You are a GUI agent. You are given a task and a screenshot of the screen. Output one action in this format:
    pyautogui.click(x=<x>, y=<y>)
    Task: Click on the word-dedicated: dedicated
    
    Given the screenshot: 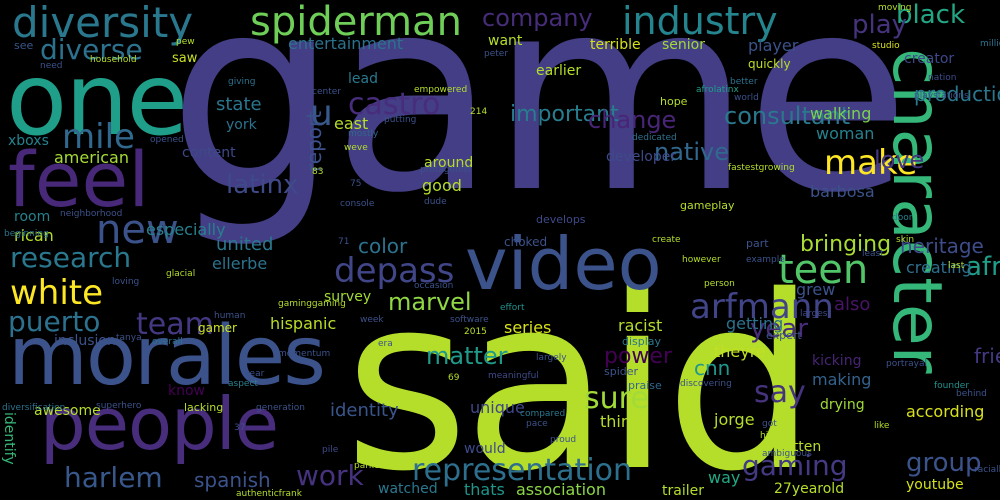 What is the action you would take?
    pyautogui.click(x=654, y=138)
    